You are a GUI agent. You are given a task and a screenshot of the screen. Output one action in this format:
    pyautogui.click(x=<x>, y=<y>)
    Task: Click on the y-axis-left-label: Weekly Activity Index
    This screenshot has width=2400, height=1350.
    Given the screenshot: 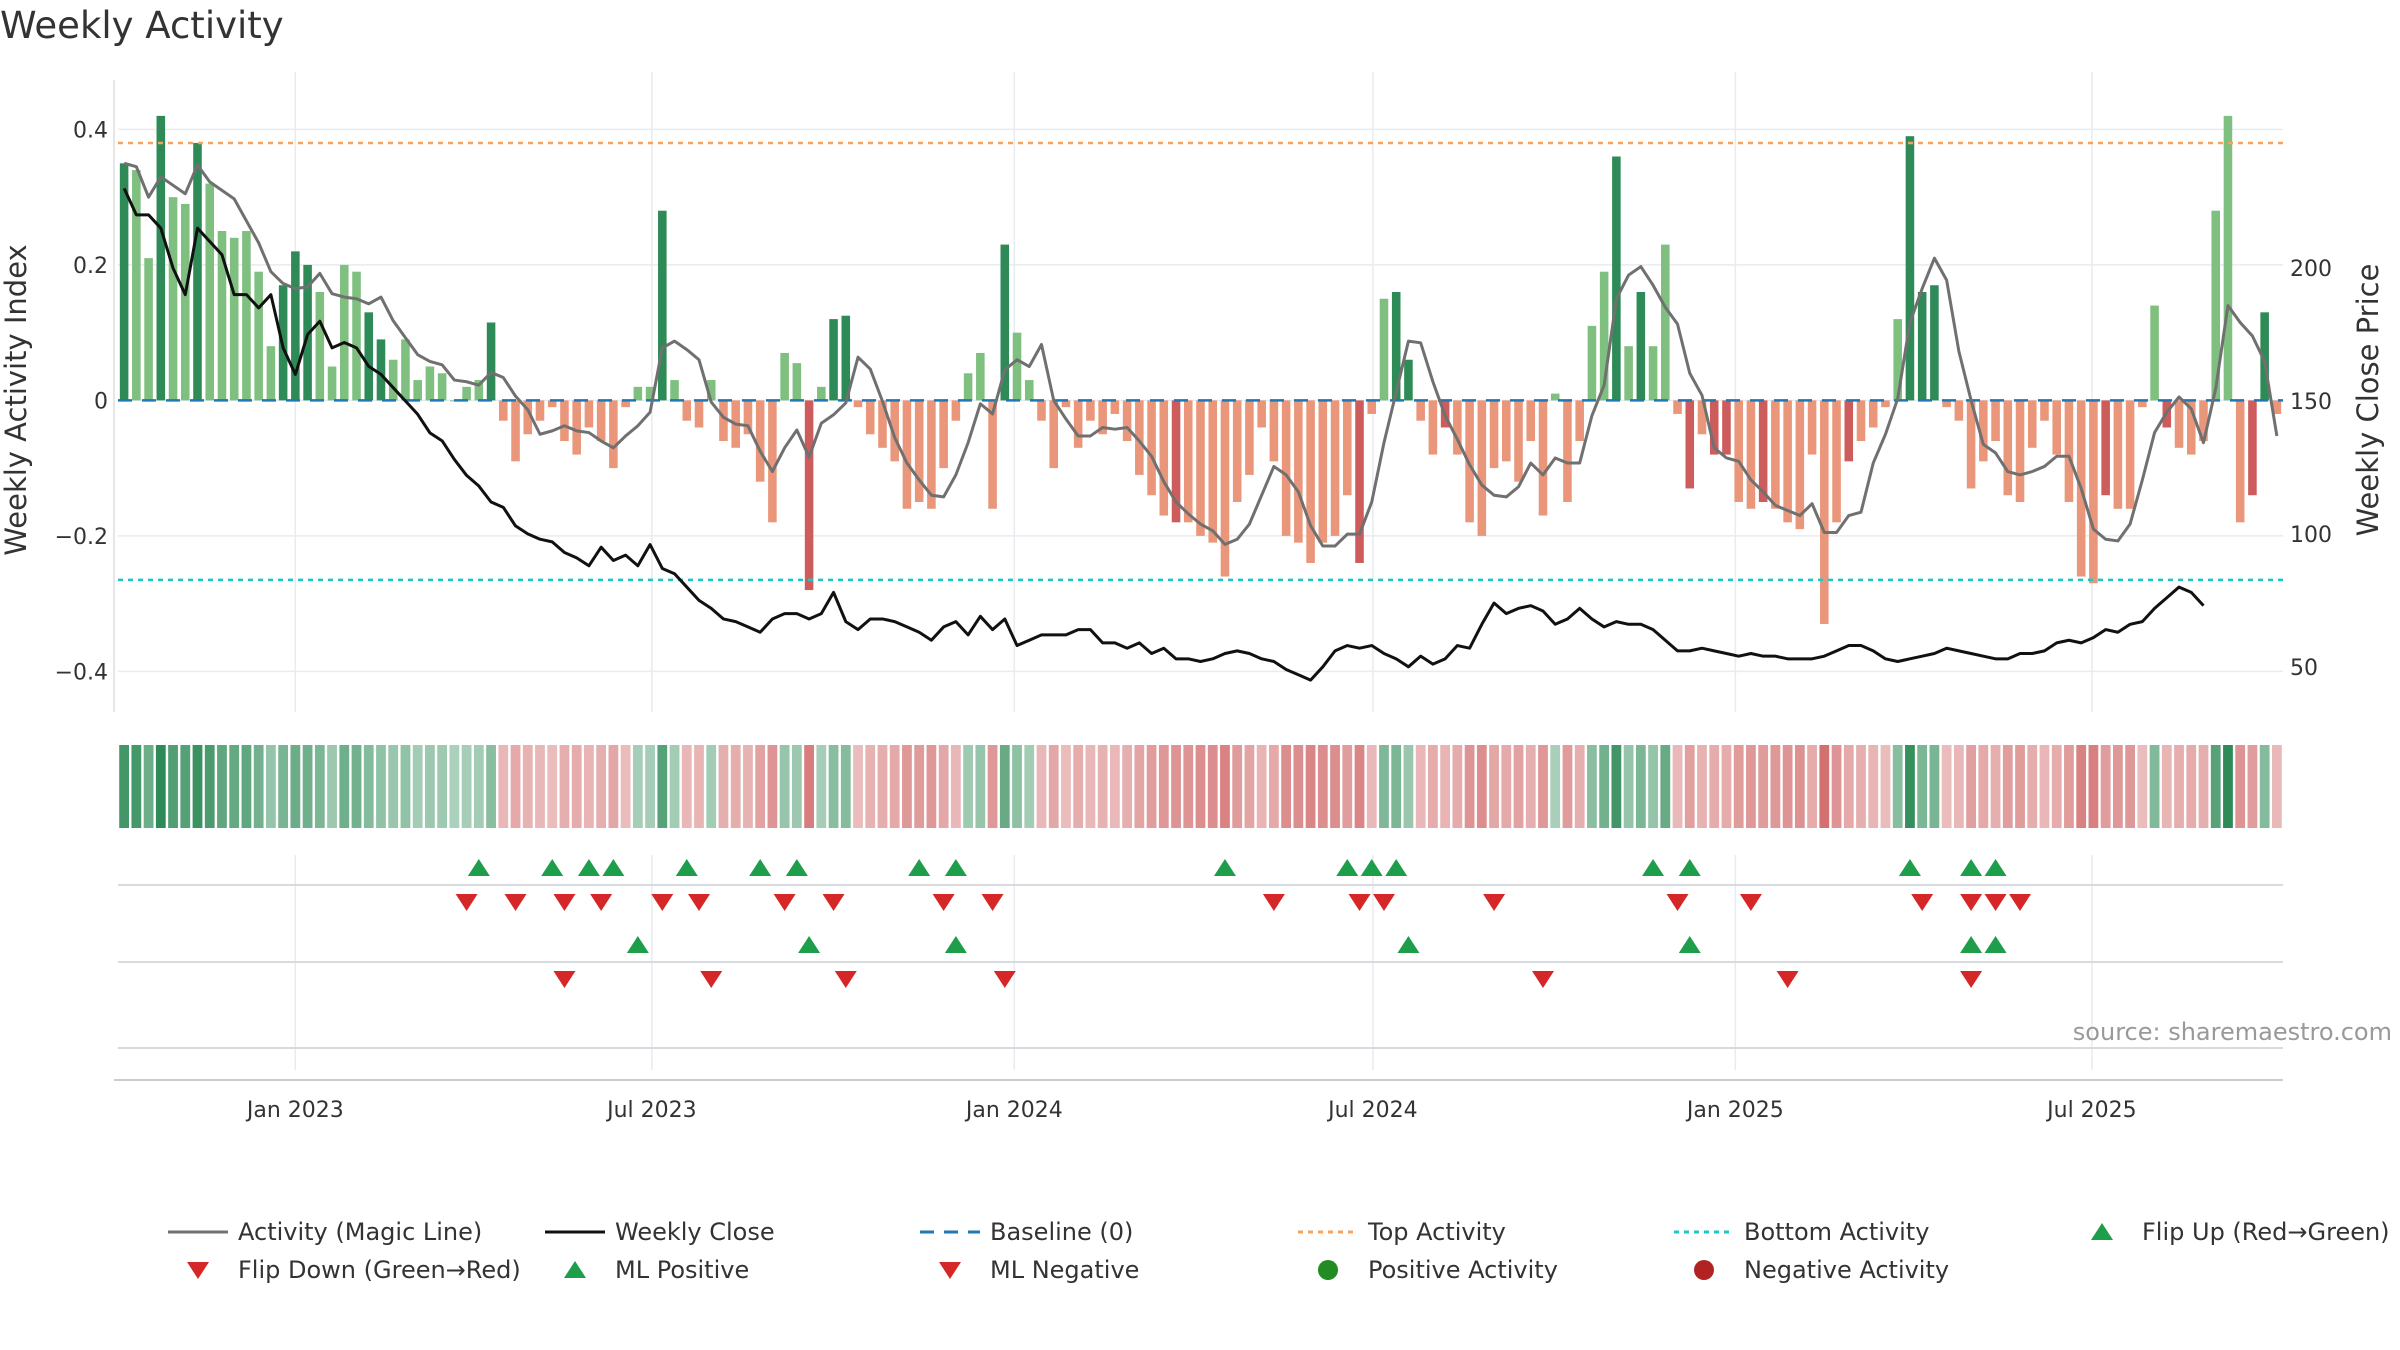 What is the action you would take?
    pyautogui.click(x=16, y=399)
    